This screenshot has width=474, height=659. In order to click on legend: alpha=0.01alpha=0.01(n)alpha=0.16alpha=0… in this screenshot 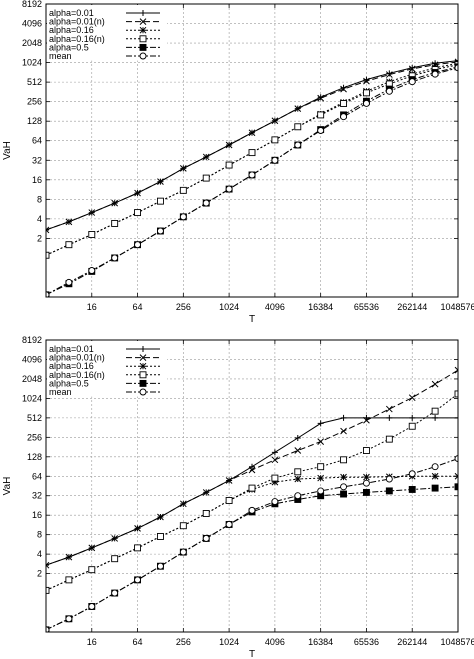, I will do `click(107, 33)`.